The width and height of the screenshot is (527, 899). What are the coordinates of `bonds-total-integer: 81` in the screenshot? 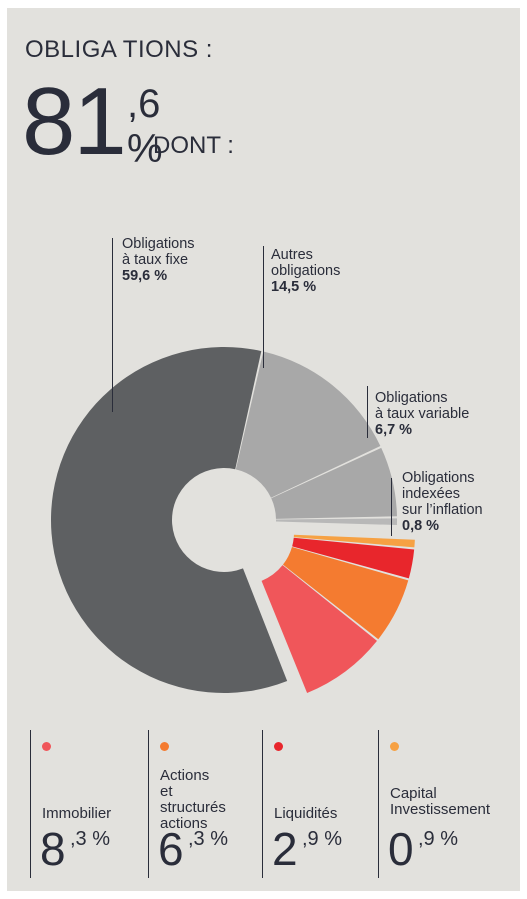 It's located at (74, 121).